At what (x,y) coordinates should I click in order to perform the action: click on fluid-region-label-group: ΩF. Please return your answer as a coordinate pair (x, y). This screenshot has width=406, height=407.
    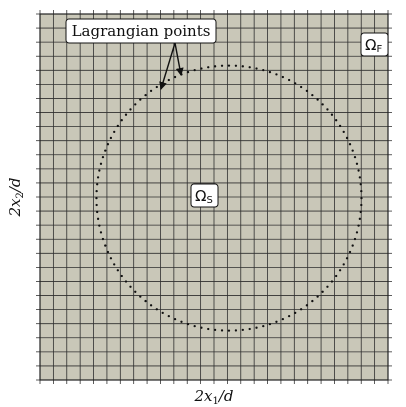
    Looking at the image, I should click on (374, 44).